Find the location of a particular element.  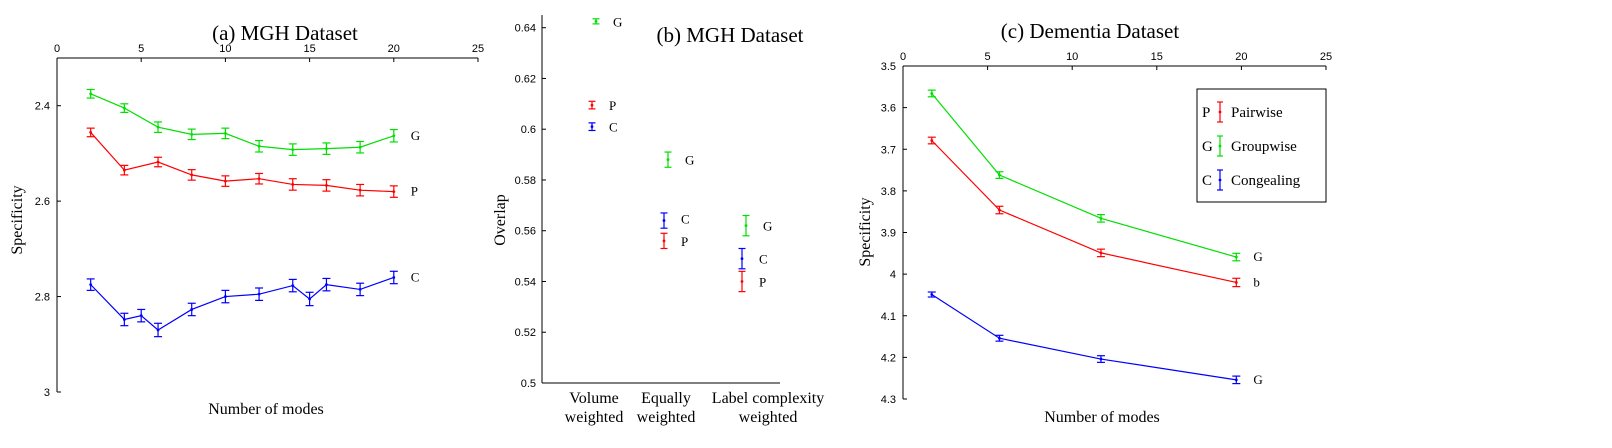

y-tick-label: 4.3 is located at coordinates (888, 400).